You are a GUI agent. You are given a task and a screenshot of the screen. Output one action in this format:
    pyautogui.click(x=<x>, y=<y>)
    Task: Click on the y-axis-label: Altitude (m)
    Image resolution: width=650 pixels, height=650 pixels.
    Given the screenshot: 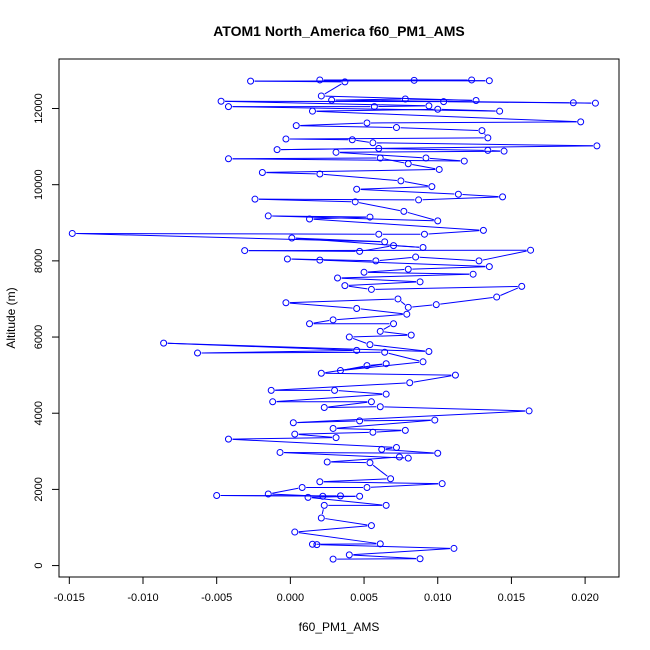 What is the action you would take?
    pyautogui.click(x=11, y=317)
    